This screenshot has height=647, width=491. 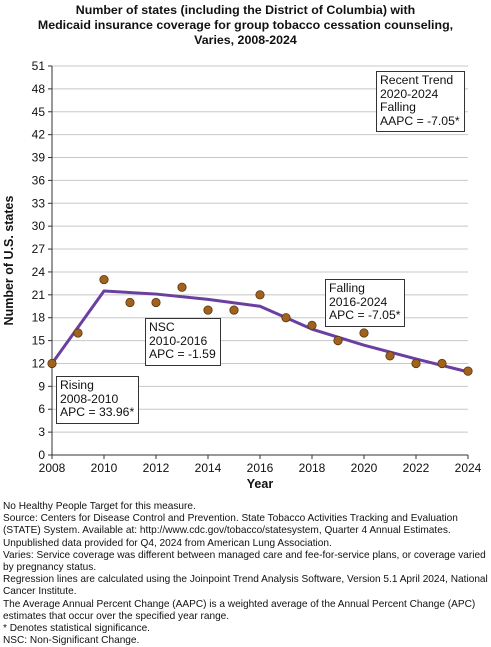 What do you see at coordinates (104, 468) in the screenshot?
I see `x-tick-label: 2010` at bounding box center [104, 468].